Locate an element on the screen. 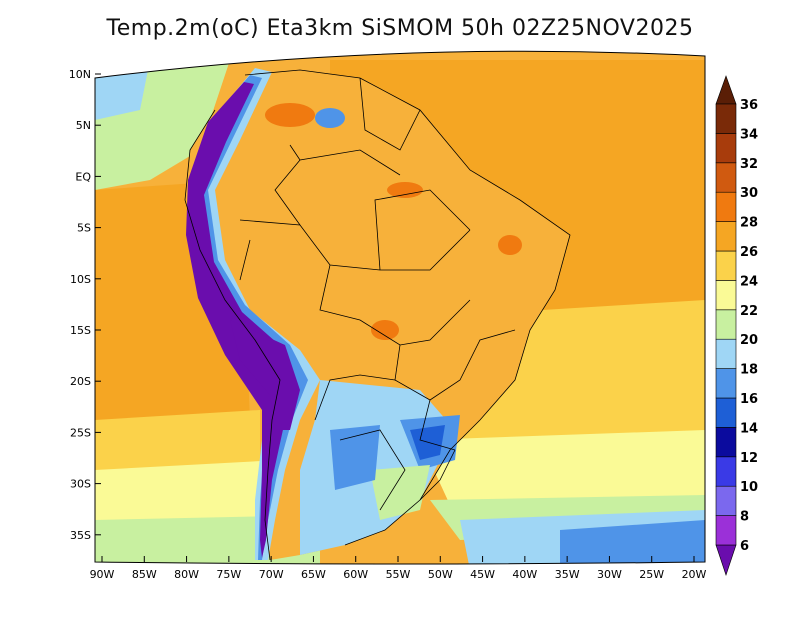 This screenshot has height=618, width=800. colorbar-label: 30 is located at coordinates (749, 193).